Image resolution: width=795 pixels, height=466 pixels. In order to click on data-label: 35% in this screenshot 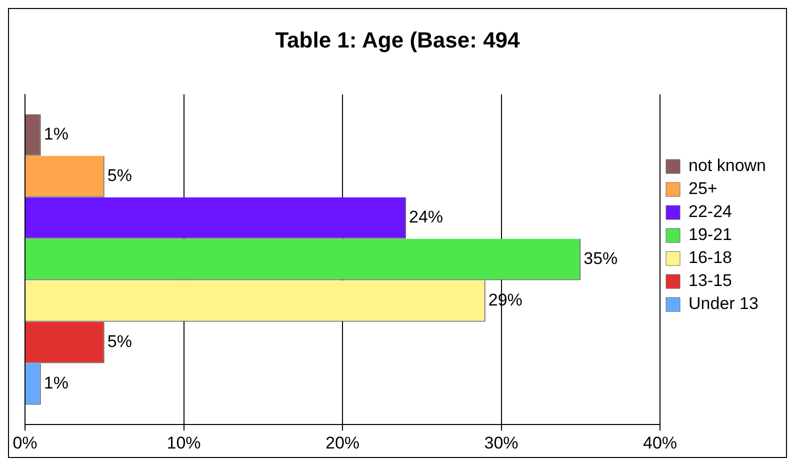, I will do `click(601, 258)`.